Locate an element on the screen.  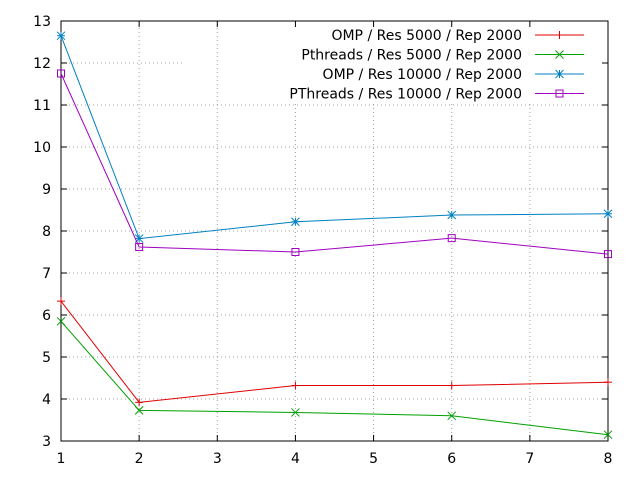
legend-marker-4-sq is located at coordinates (559, 93).